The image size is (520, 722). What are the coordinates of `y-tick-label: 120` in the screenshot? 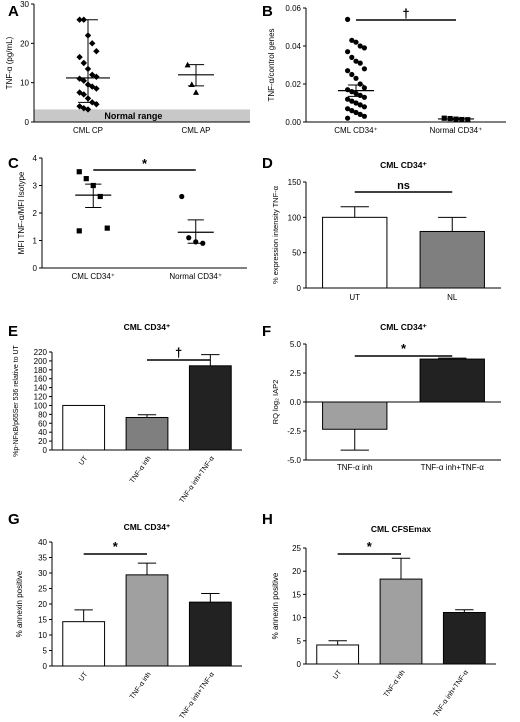 It's located at (41, 397).